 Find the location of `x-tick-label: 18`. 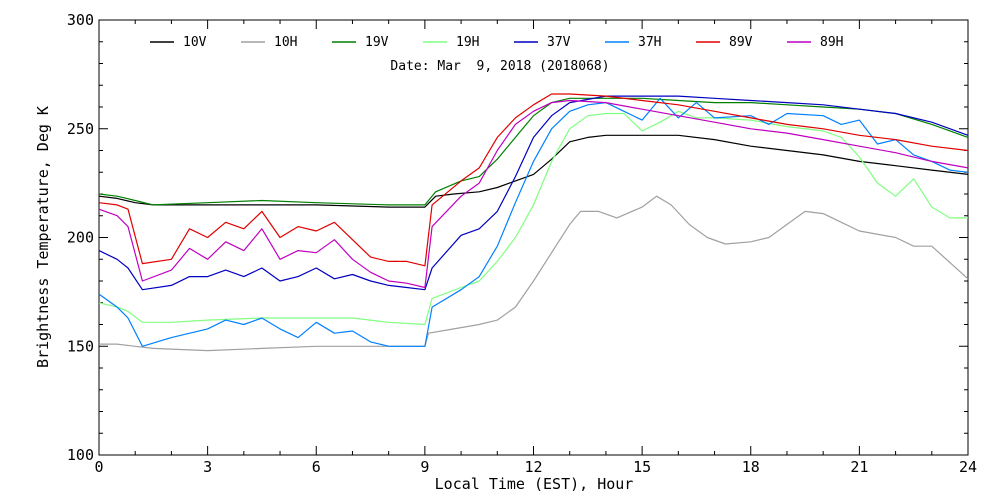

x-tick-label: 18 is located at coordinates (751, 467).